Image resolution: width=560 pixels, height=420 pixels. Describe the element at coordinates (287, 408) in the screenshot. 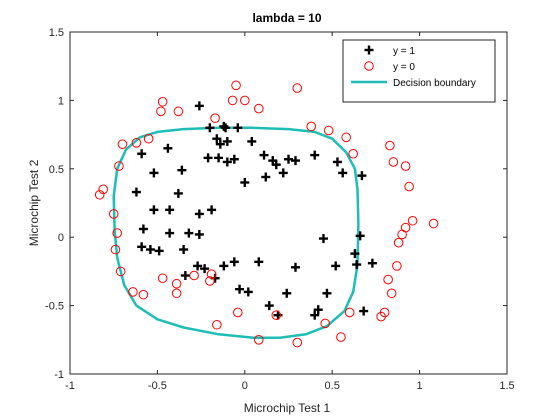

I see `x-axis-label: Microchip Test 1` at that location.